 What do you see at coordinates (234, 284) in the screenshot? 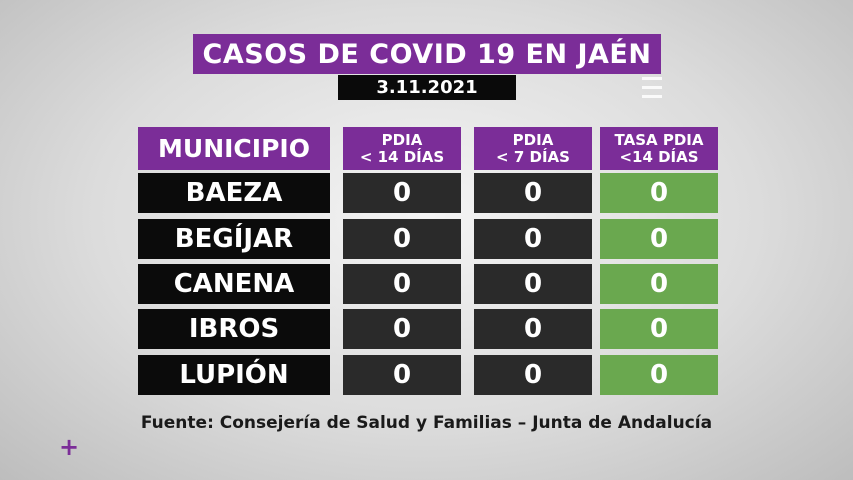
I see `row-municipio: CANENA` at bounding box center [234, 284].